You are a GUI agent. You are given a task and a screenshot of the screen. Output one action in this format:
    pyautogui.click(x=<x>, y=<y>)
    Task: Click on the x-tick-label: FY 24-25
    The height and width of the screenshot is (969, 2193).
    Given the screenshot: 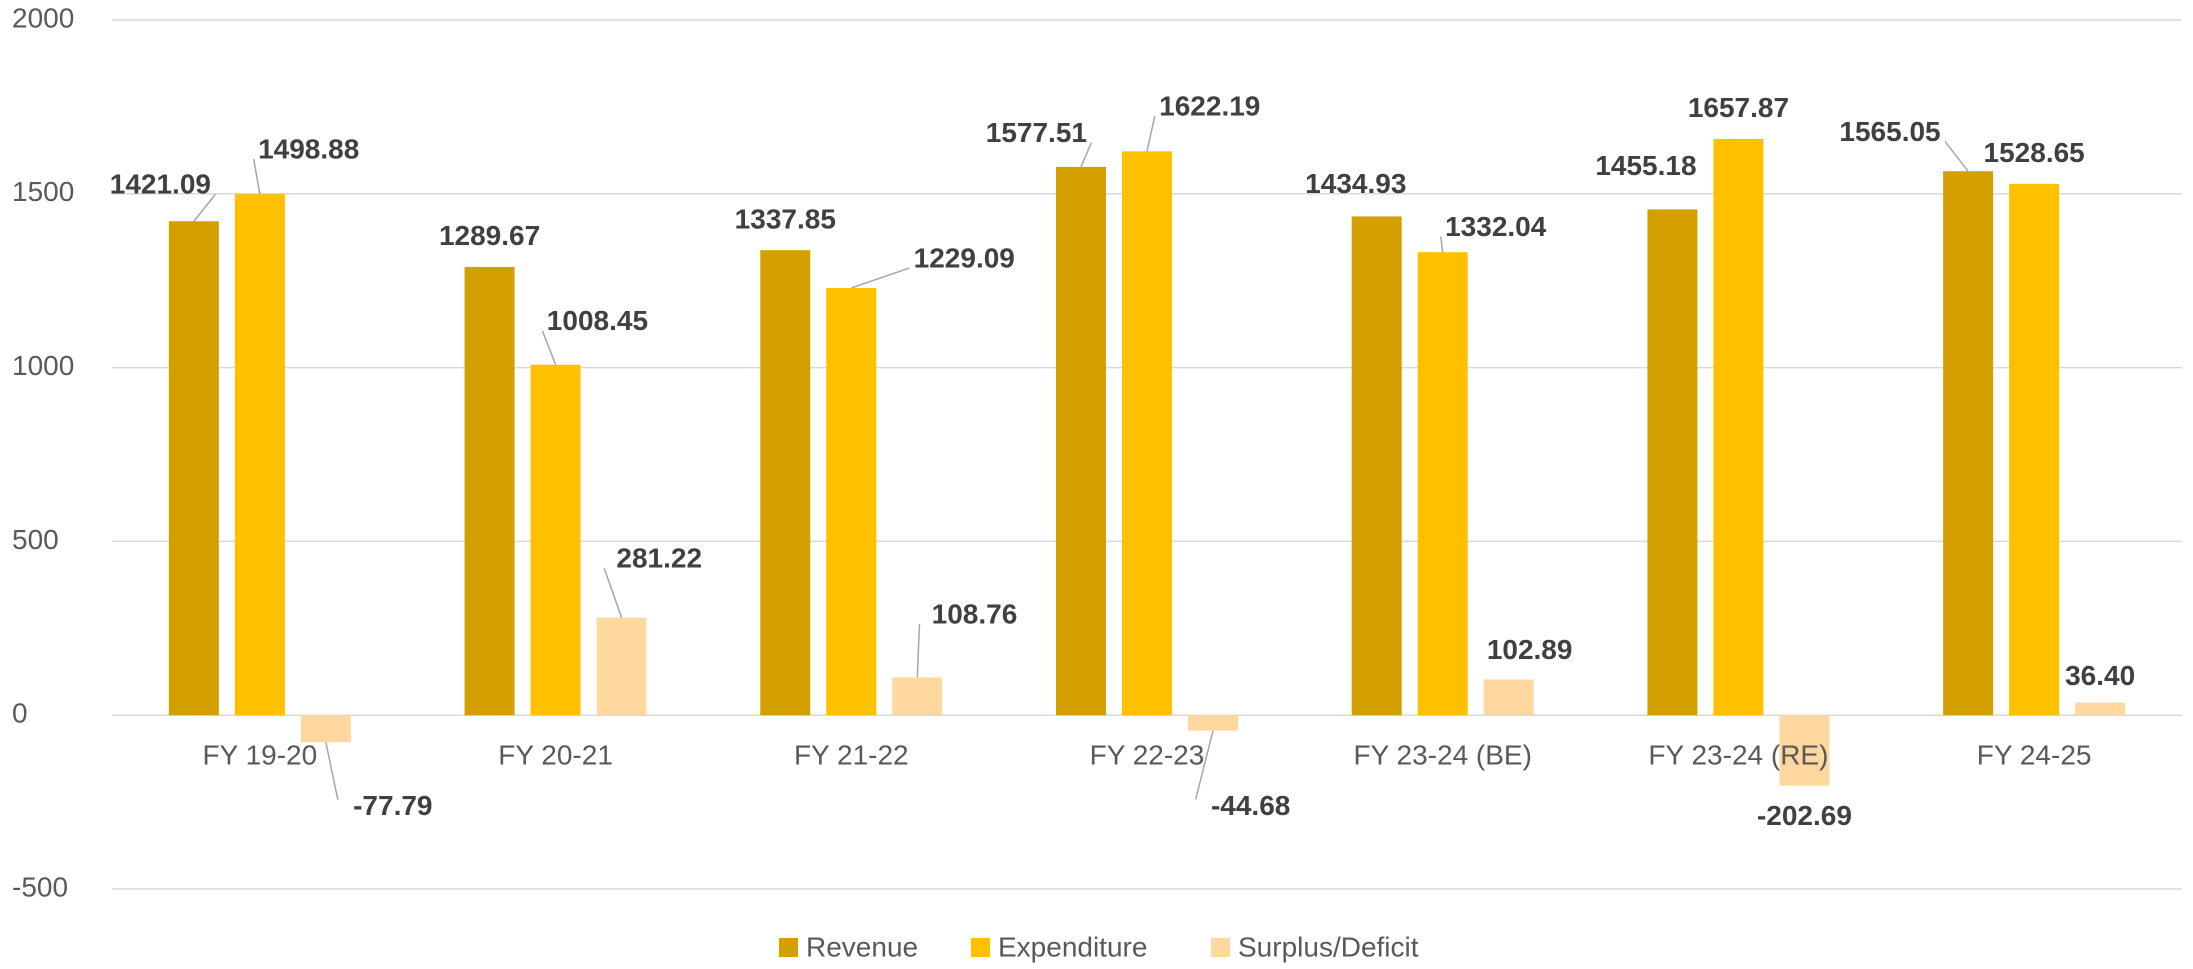 What is the action you would take?
    pyautogui.click(x=2034, y=754)
    